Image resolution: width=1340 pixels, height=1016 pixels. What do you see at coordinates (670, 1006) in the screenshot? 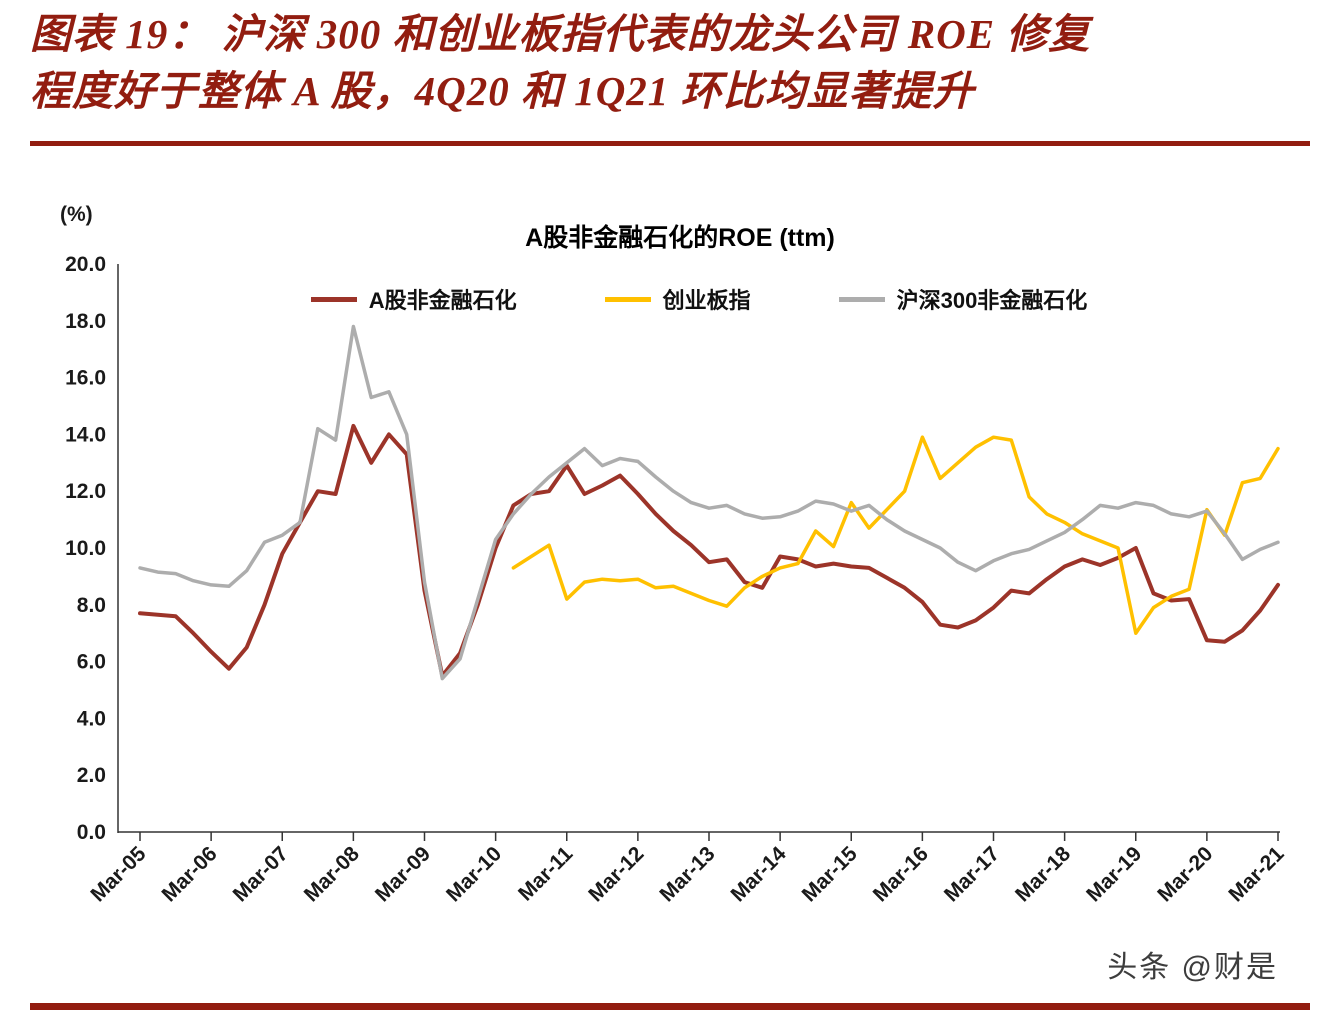
I see `footer-rule` at bounding box center [670, 1006].